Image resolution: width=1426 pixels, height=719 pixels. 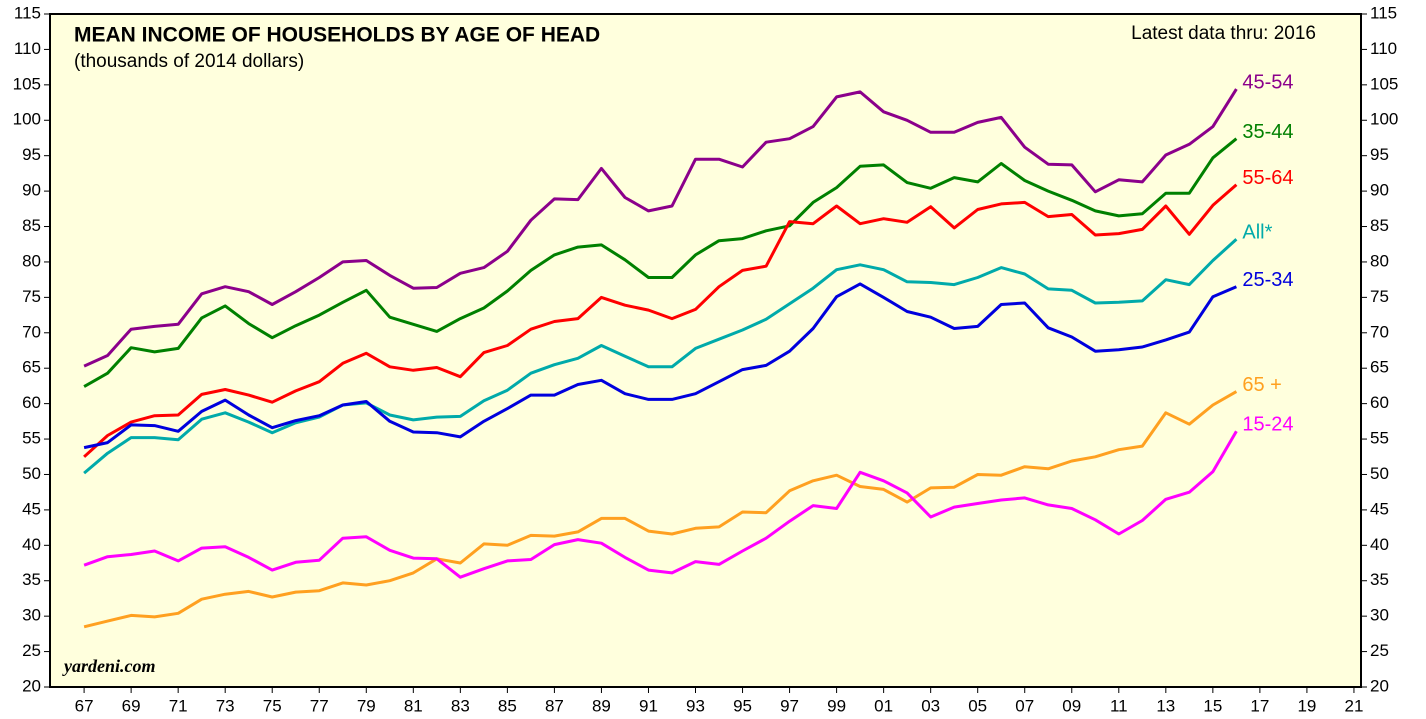 I want to click on y-tick-label: 40, so click(x=31, y=544).